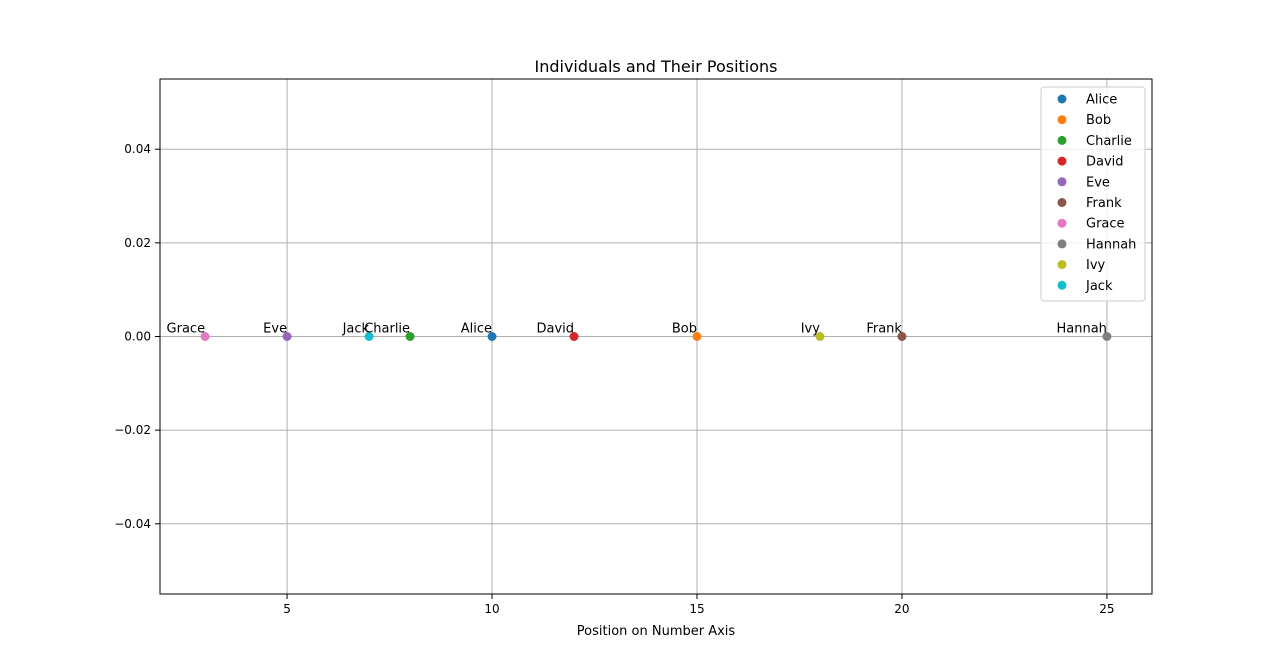 Image resolution: width=1280 pixels, height=671 pixels. Describe the element at coordinates (697, 336) in the screenshot. I see `data-point-bob` at that location.